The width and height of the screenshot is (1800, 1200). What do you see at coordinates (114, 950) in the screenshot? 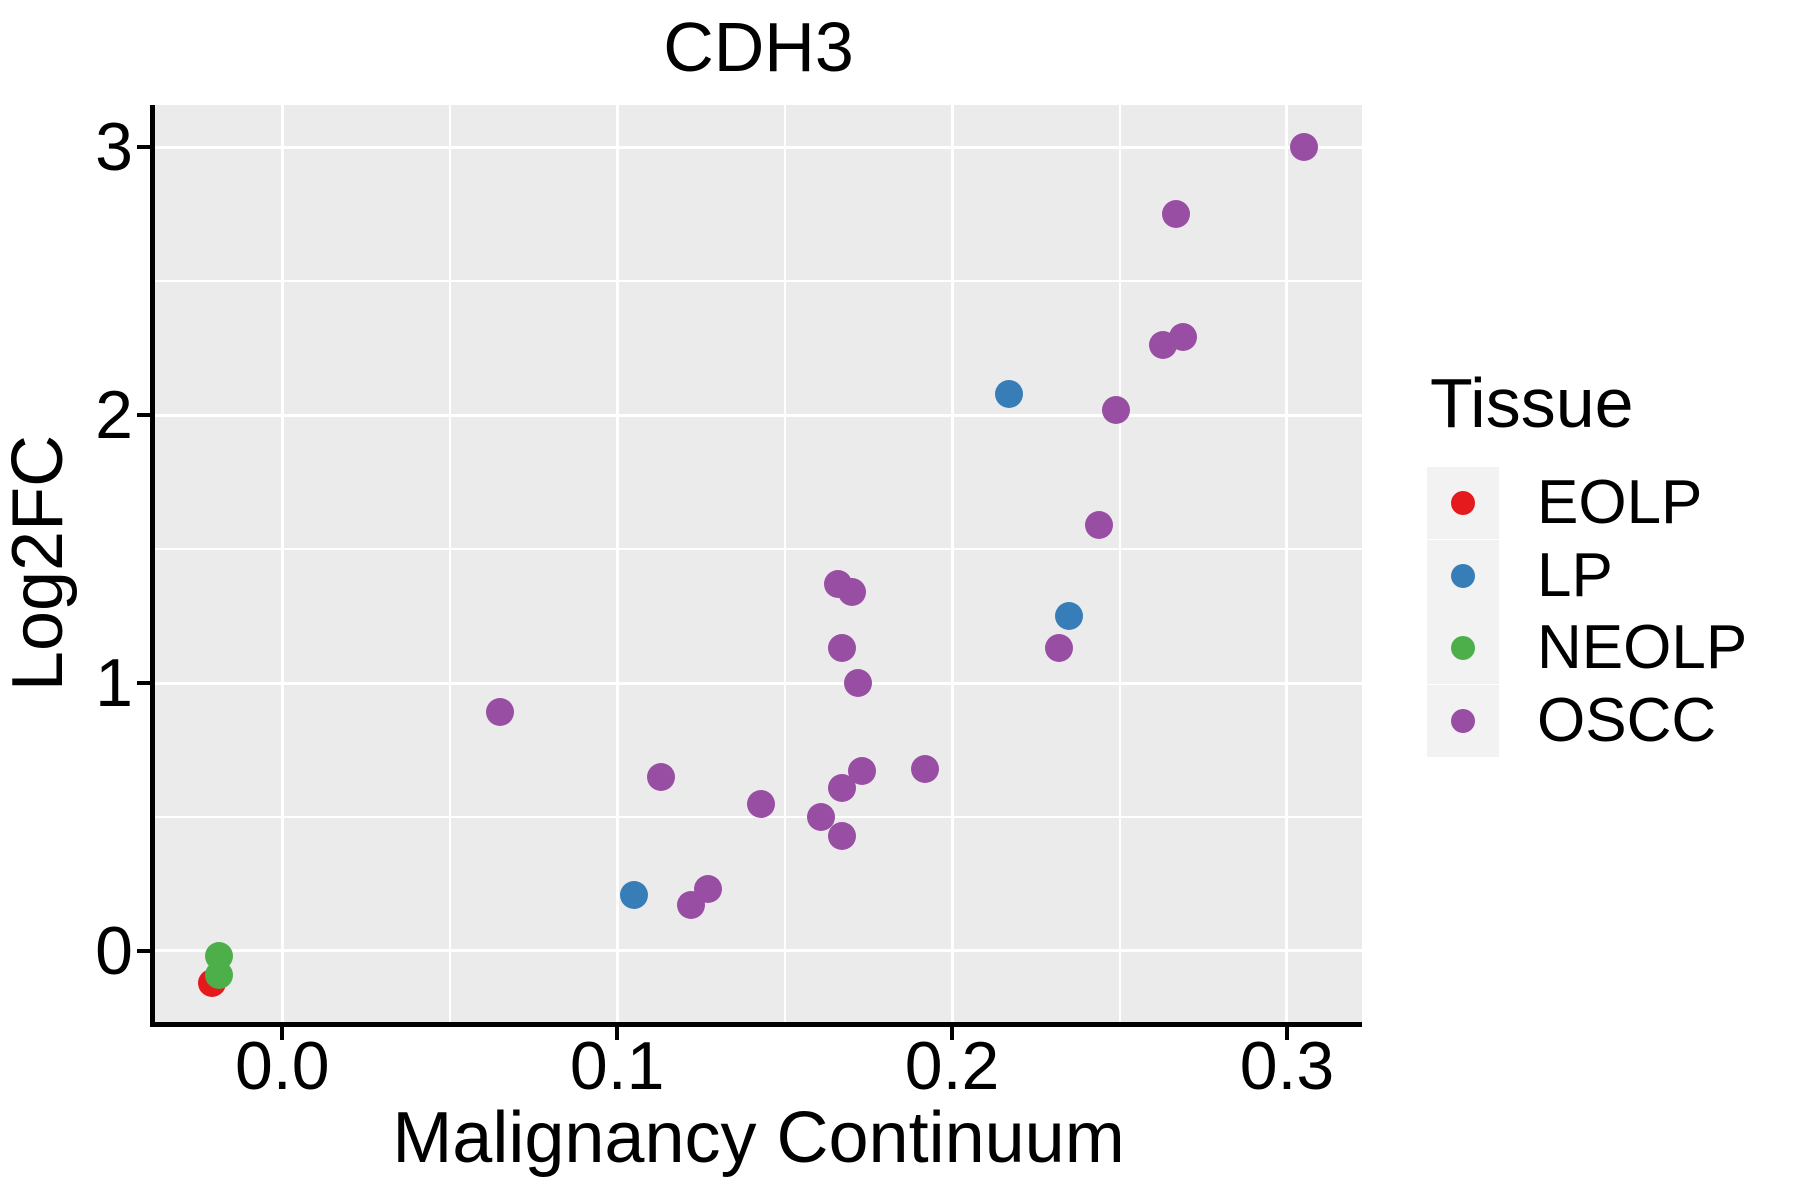
I see `y-tick-label: 0` at bounding box center [114, 950].